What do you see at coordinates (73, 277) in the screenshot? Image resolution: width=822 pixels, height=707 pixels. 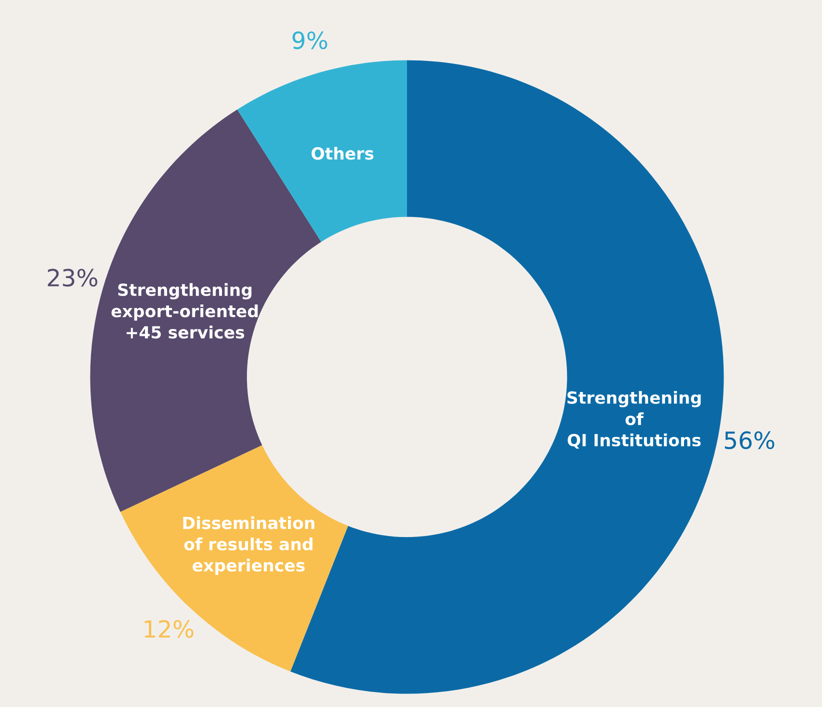 I see `data-label: 23%` at bounding box center [73, 277].